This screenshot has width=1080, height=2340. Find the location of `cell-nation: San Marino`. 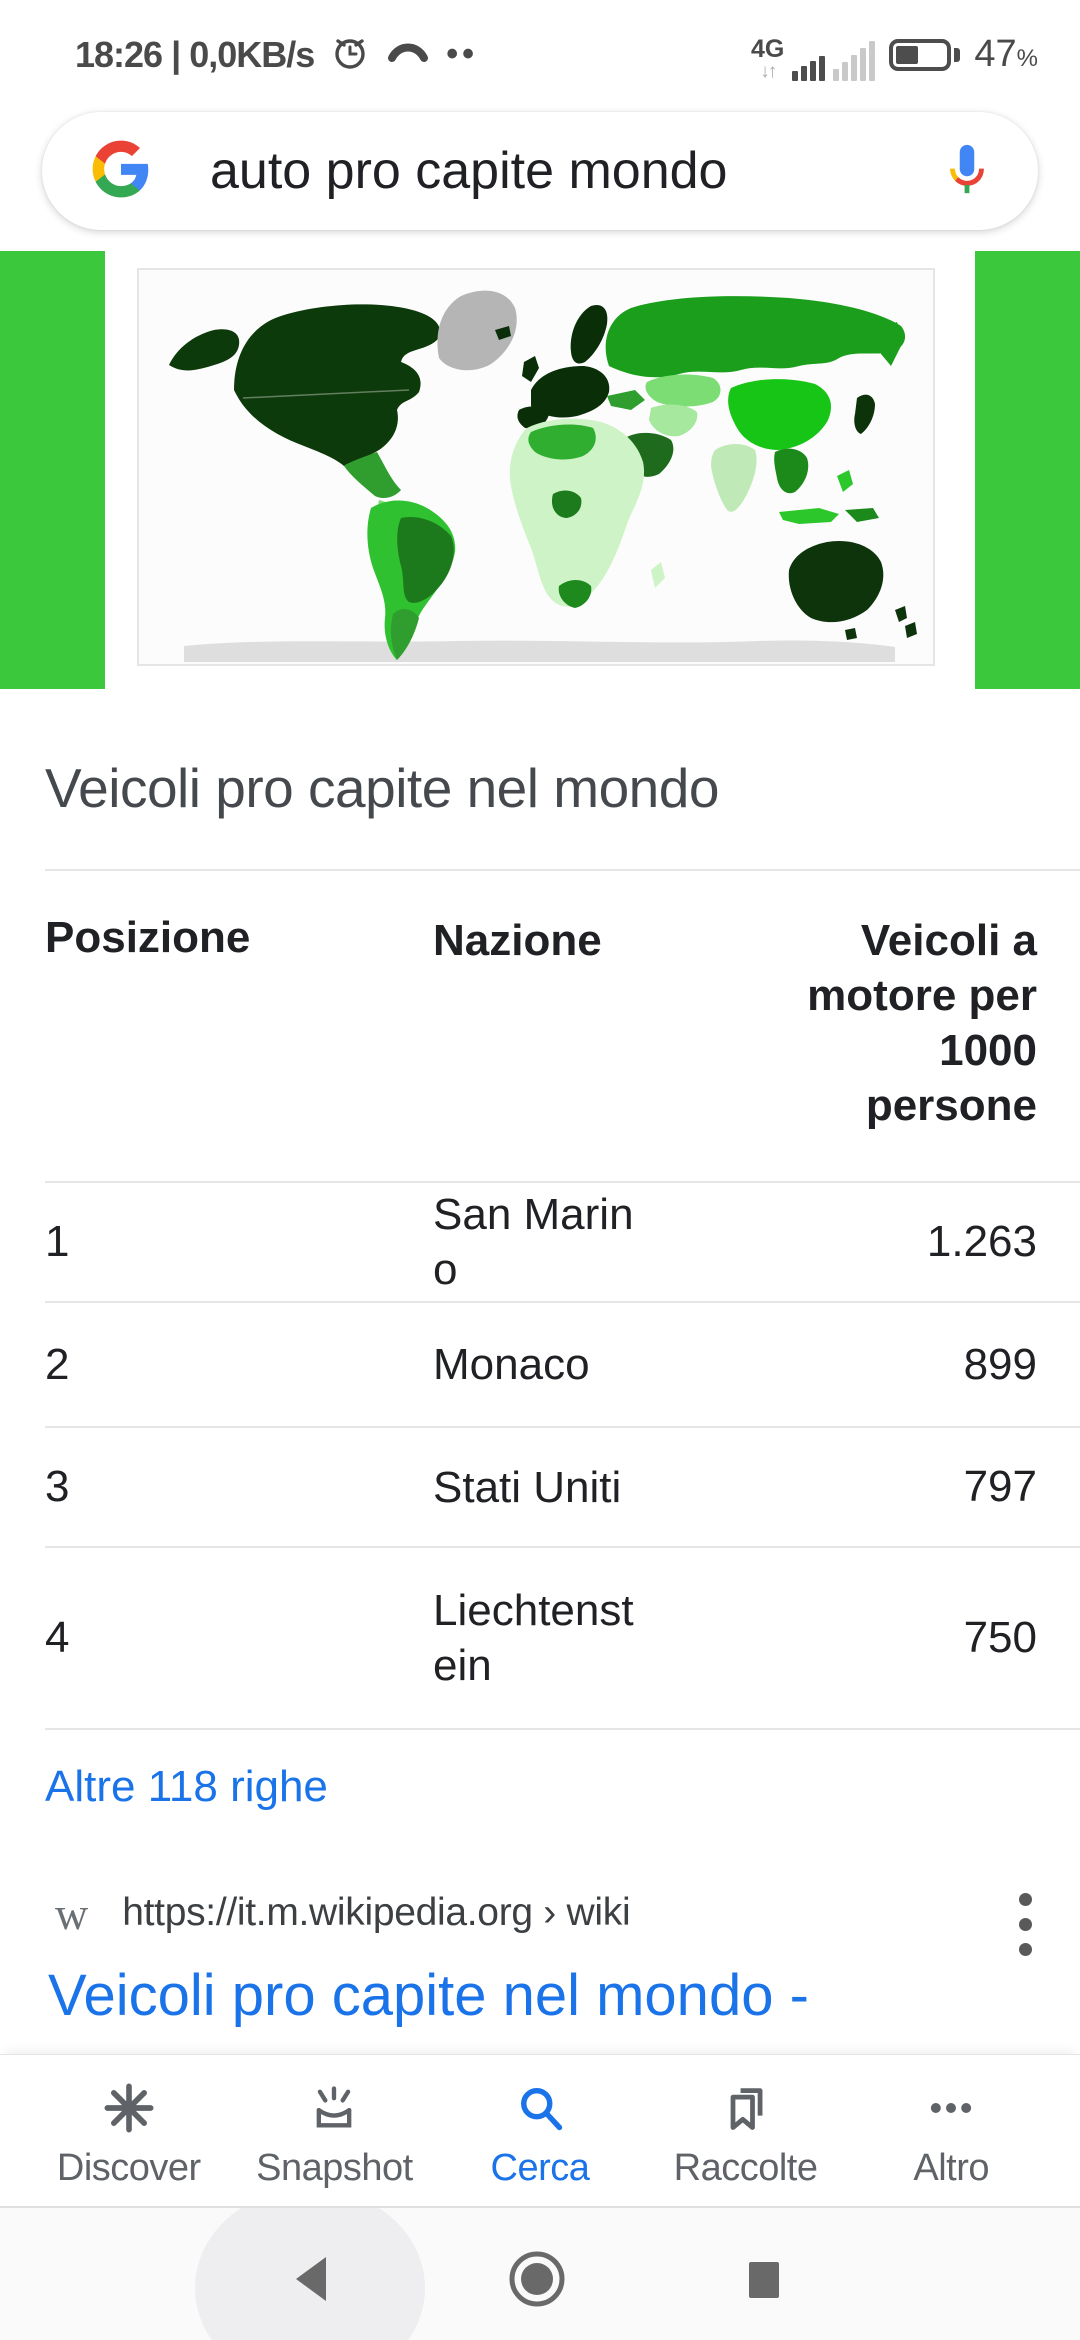

cell-nation: San Marino is located at coordinates (533, 1242).